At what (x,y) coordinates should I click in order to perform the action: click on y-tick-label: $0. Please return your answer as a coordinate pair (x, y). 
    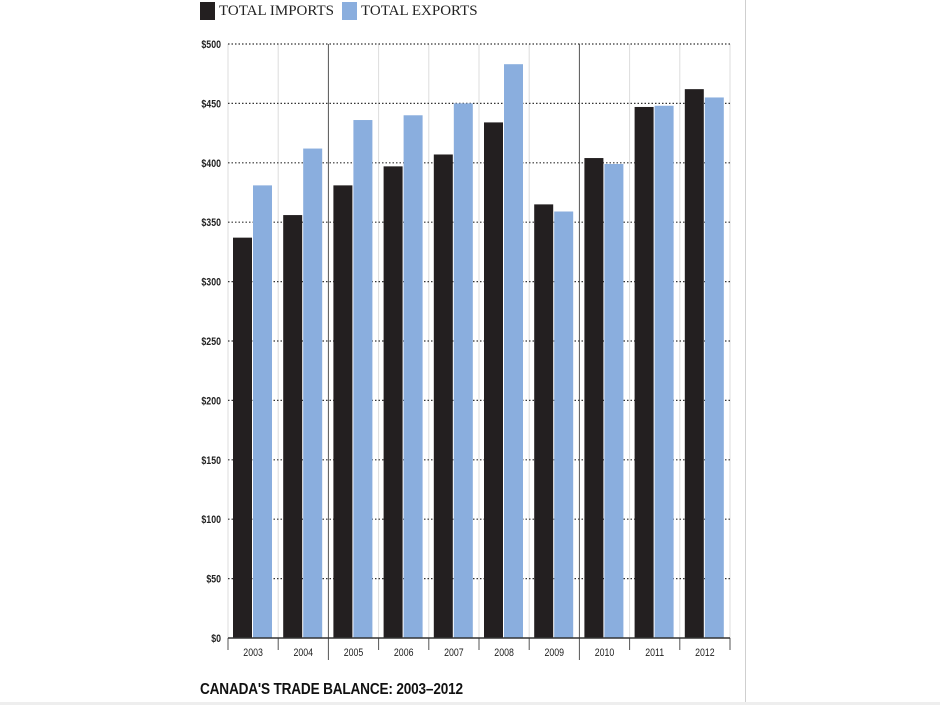
    Looking at the image, I should click on (216, 639).